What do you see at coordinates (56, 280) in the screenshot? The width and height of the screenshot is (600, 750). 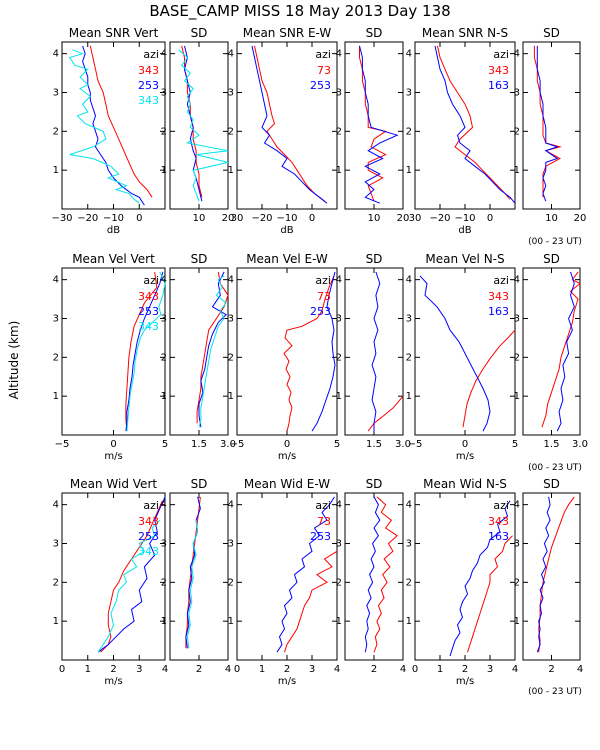 I see `panel-7-ytick-label-3: 4` at bounding box center [56, 280].